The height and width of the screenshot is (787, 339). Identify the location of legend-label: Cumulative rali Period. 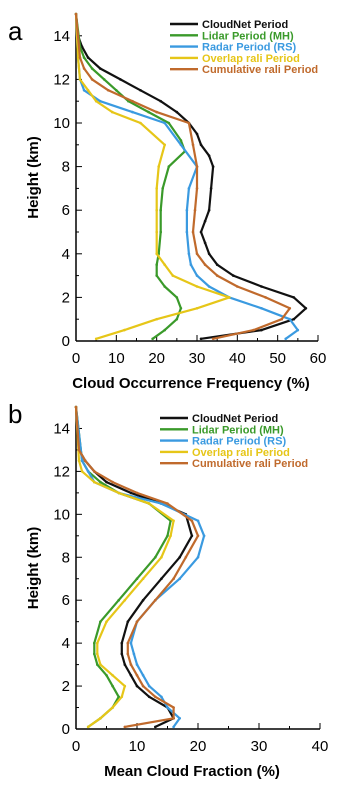
(260, 70).